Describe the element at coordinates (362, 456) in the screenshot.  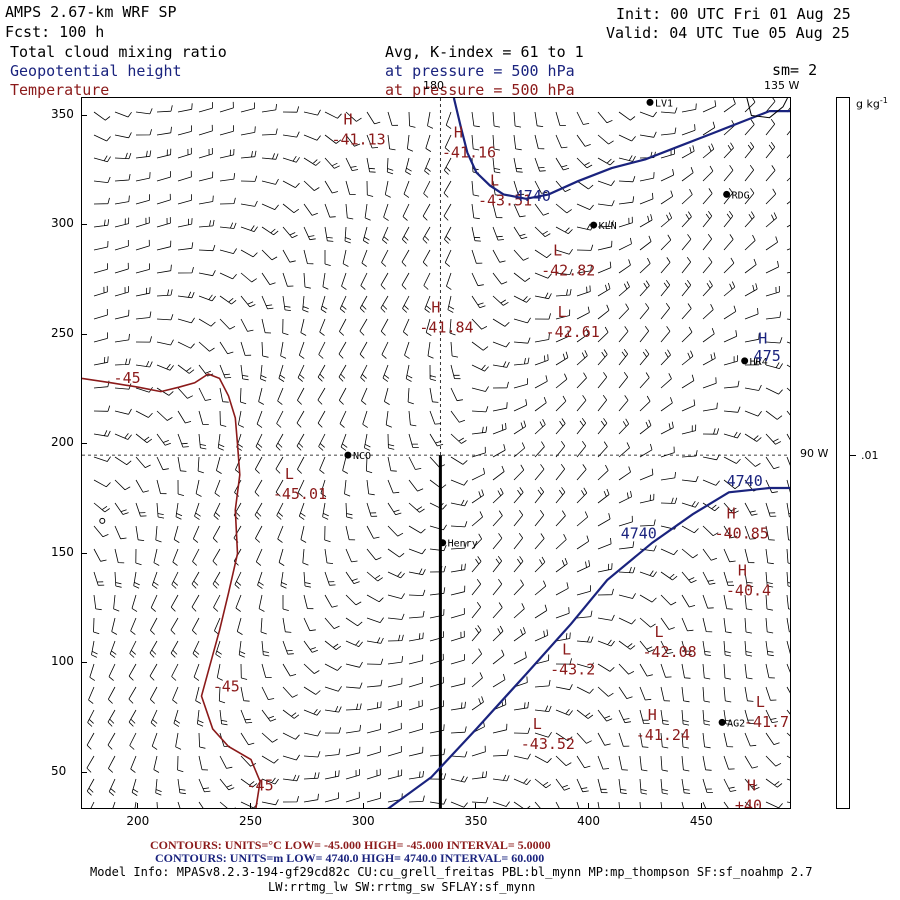
I see `station-label: NCO` at that location.